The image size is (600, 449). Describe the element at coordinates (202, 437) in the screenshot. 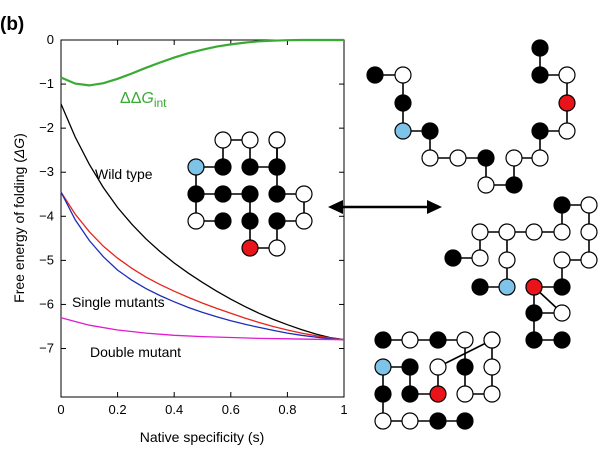

I see `x-axis-label: Native specificity (s)` at that location.